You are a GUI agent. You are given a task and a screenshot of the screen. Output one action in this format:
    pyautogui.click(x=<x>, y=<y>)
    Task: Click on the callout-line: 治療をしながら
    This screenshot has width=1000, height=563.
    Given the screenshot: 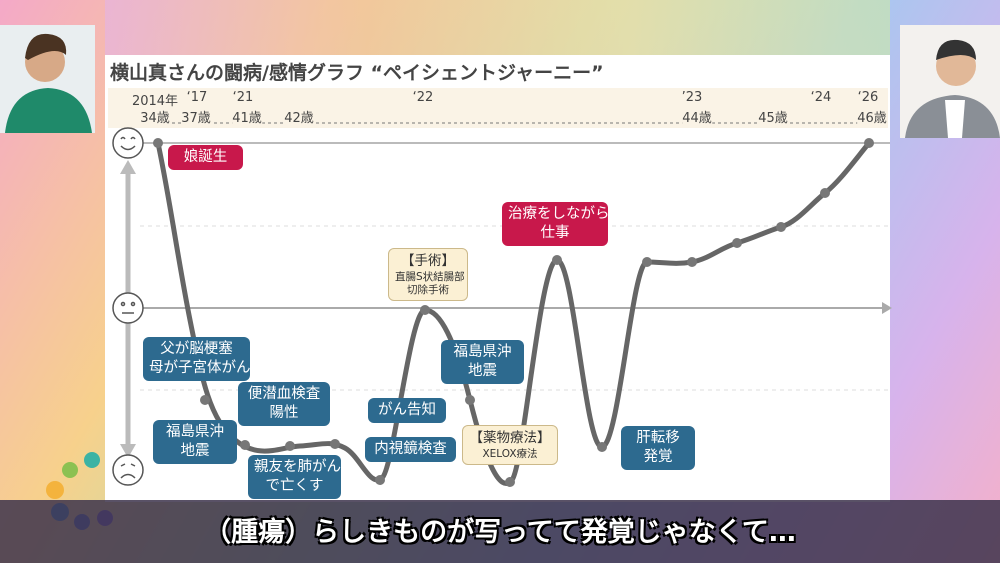 What is the action you would take?
    pyautogui.click(x=559, y=214)
    